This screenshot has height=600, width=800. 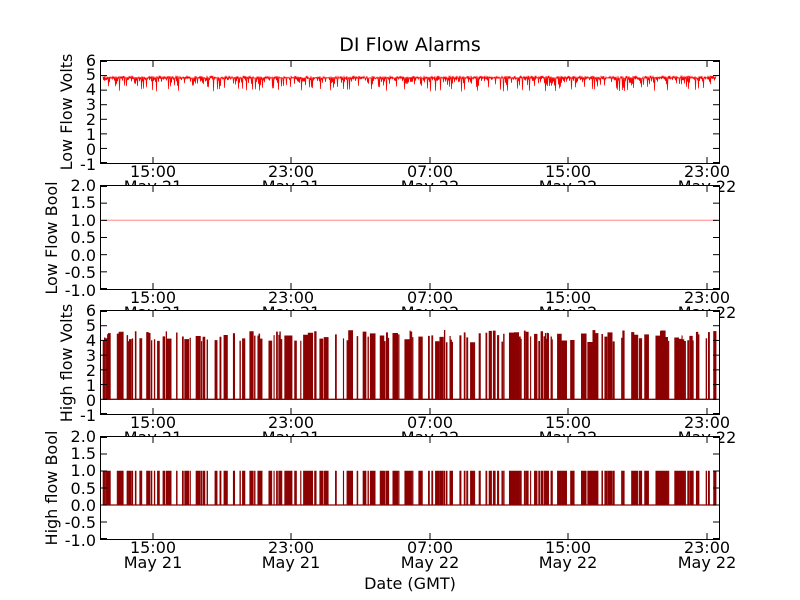 I want to click on high-flow-volts-trace, so click(x=409, y=364).